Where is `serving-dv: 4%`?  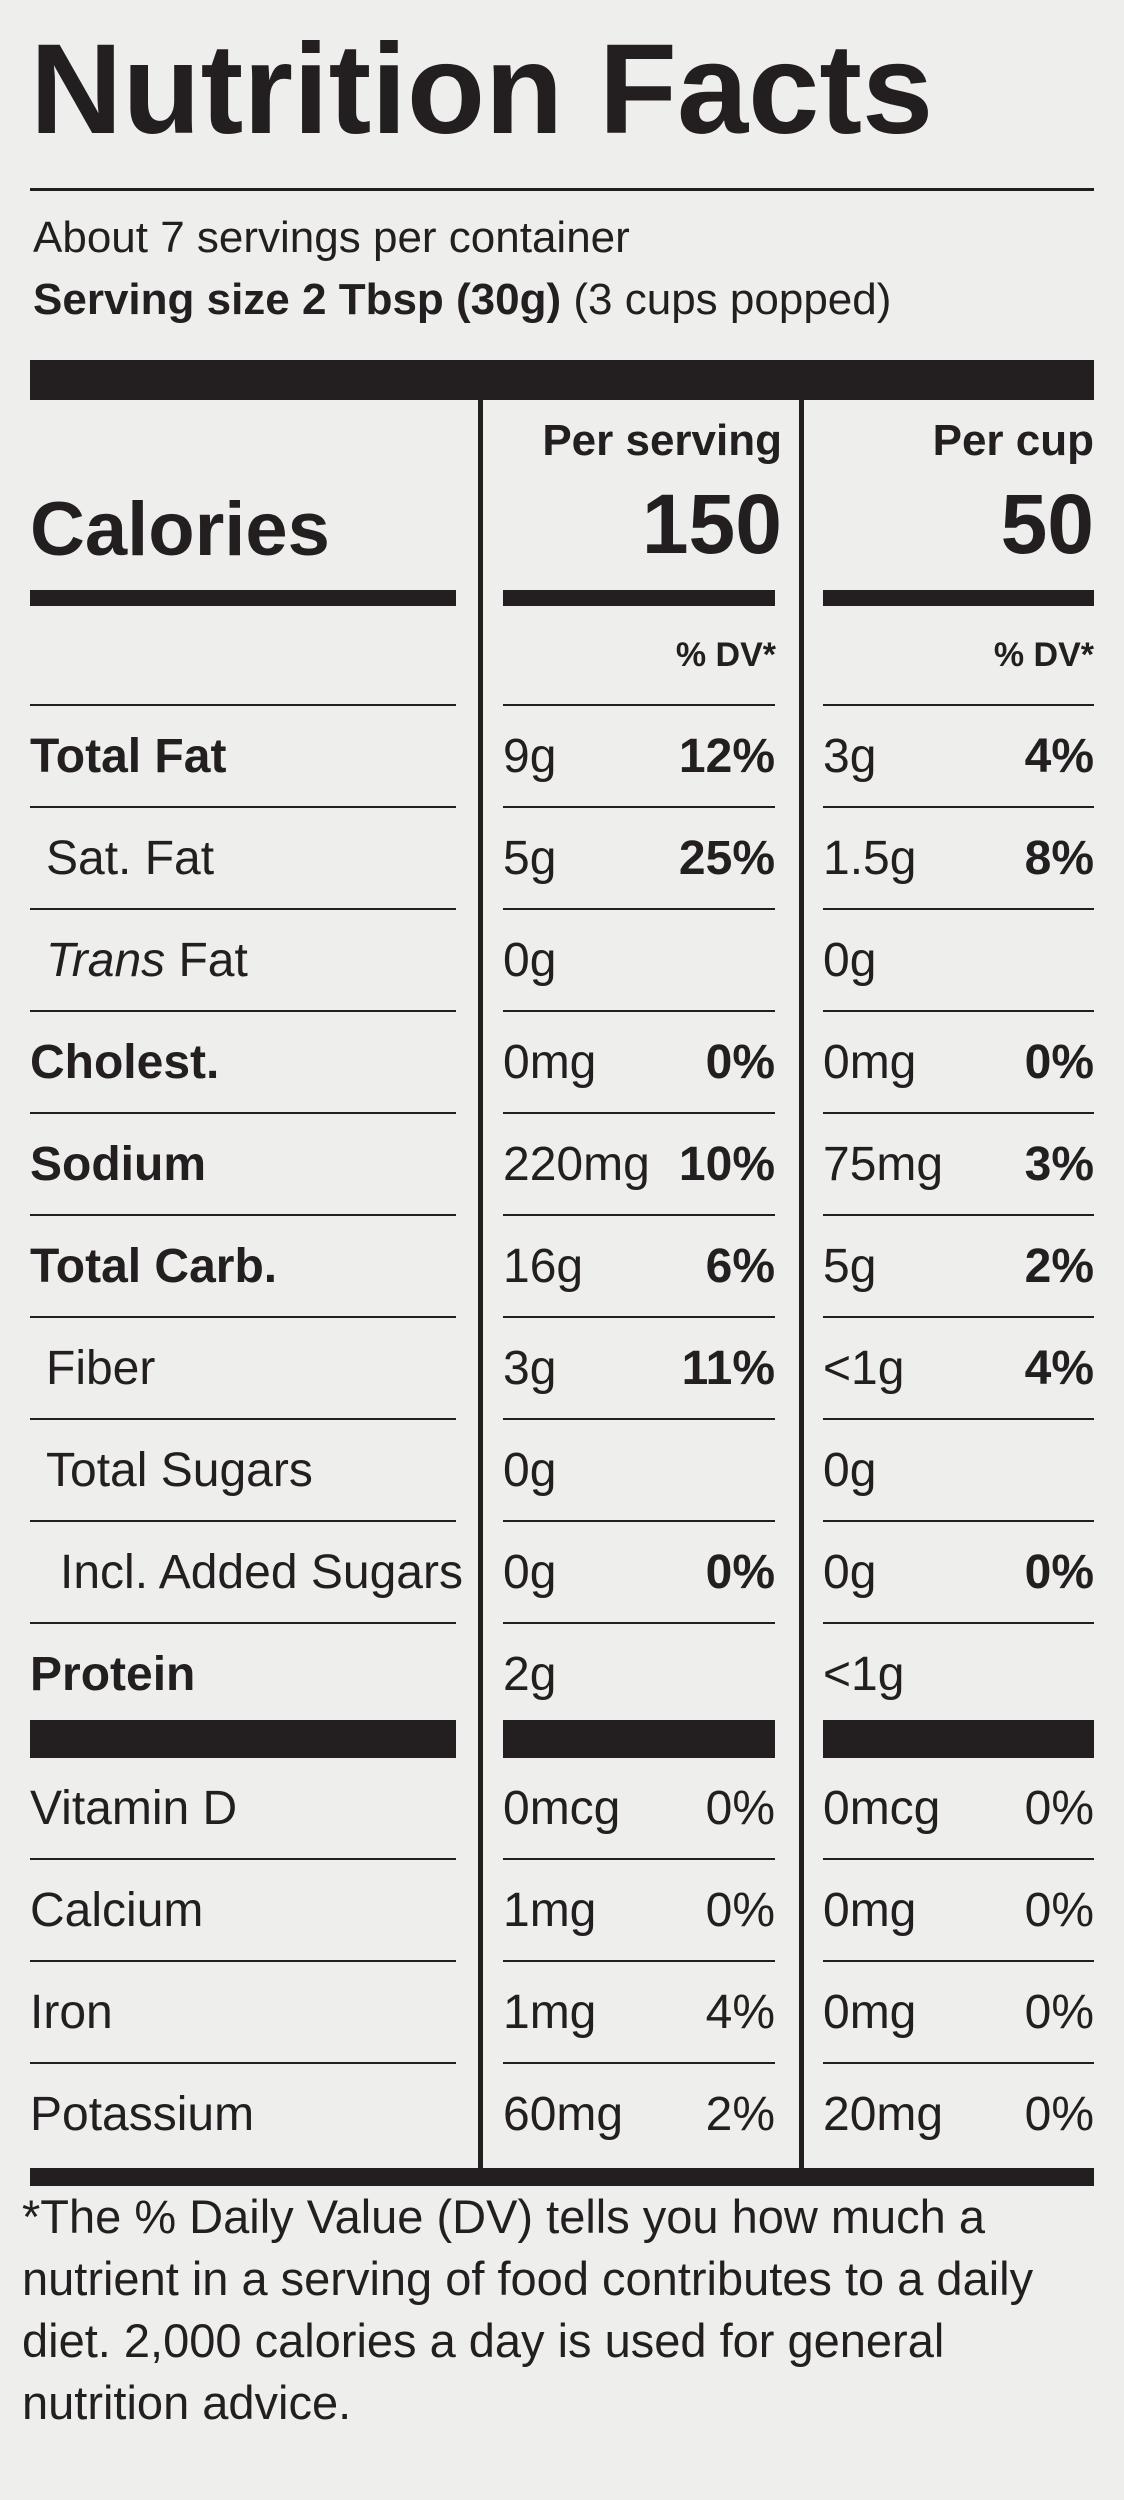
serving-dv: 4% is located at coordinates (740, 2012).